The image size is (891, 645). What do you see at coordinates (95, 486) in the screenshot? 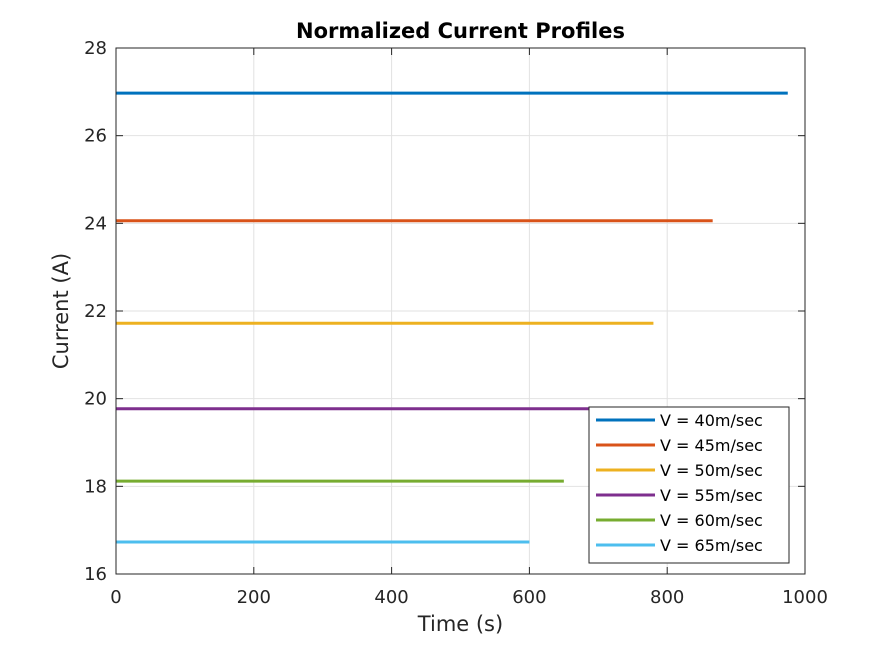
I see `y-tick-label: 18` at bounding box center [95, 486].